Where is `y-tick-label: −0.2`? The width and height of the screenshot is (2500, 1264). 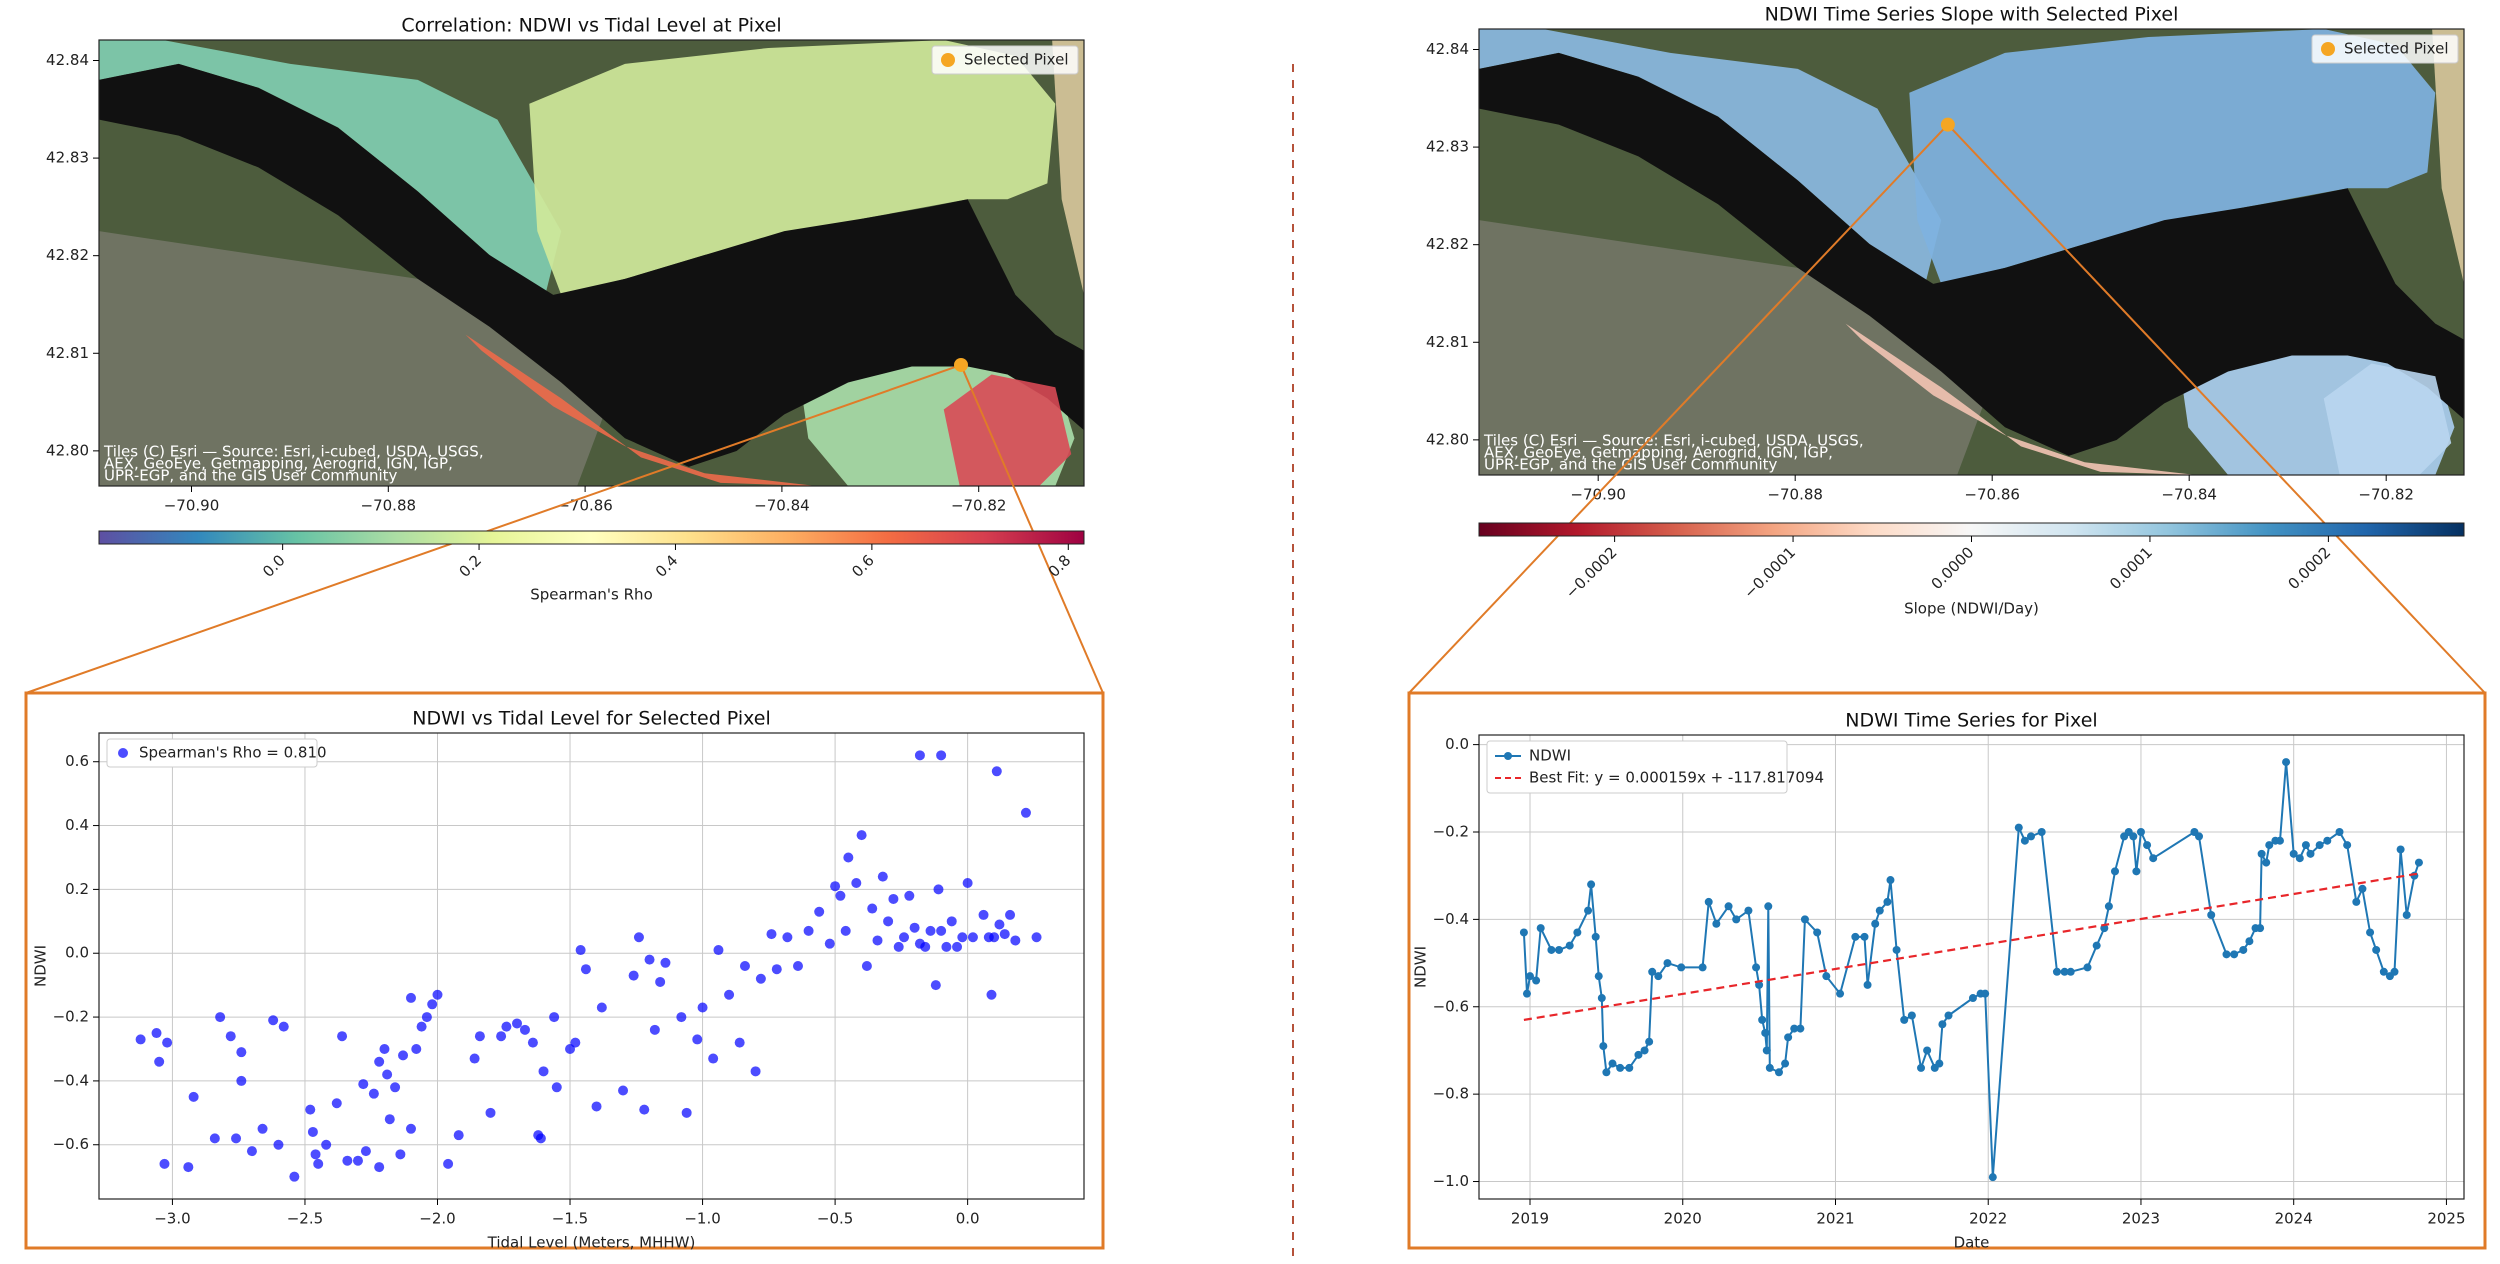 y-tick-label: −0.2 is located at coordinates (1451, 831).